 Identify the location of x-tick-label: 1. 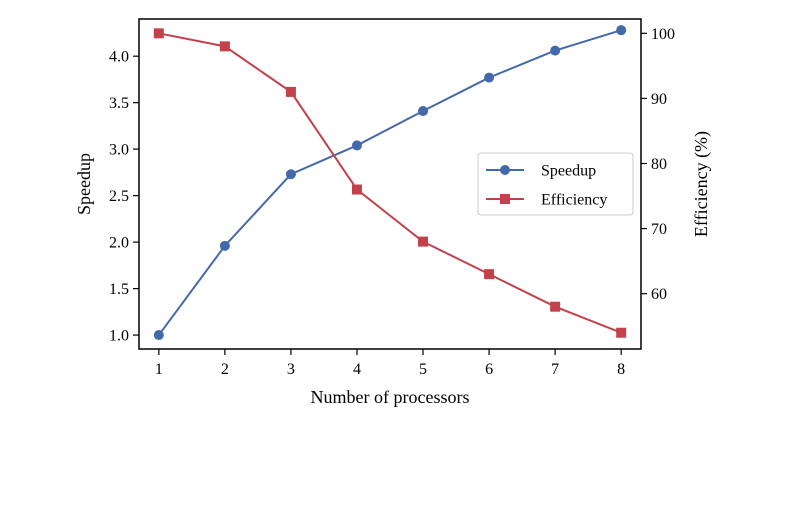
(159, 369).